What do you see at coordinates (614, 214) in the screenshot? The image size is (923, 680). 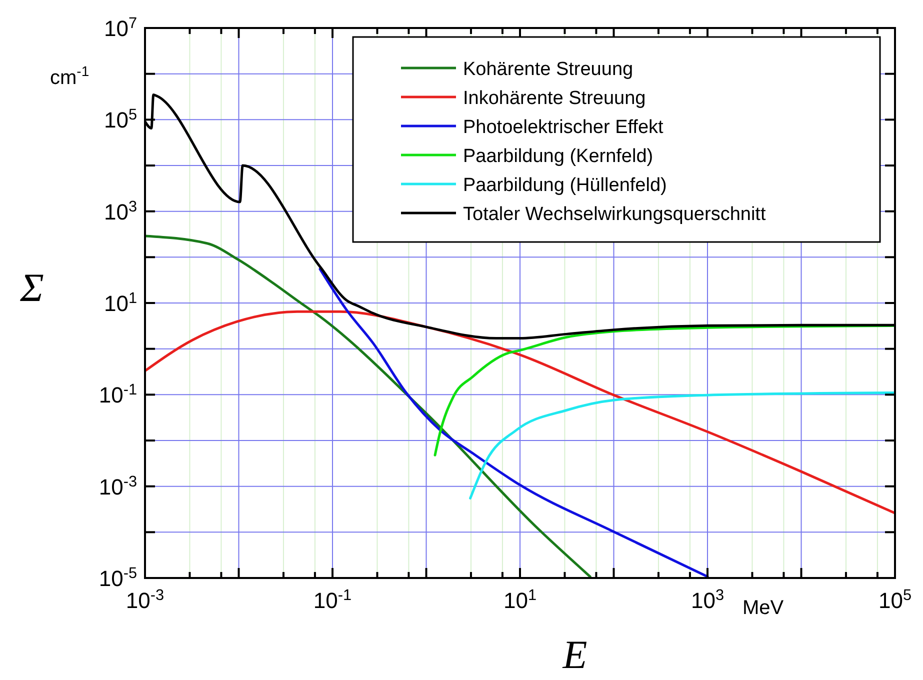 I see `legend-label: Totaler Wechselwirkungsquerschnitt` at bounding box center [614, 214].